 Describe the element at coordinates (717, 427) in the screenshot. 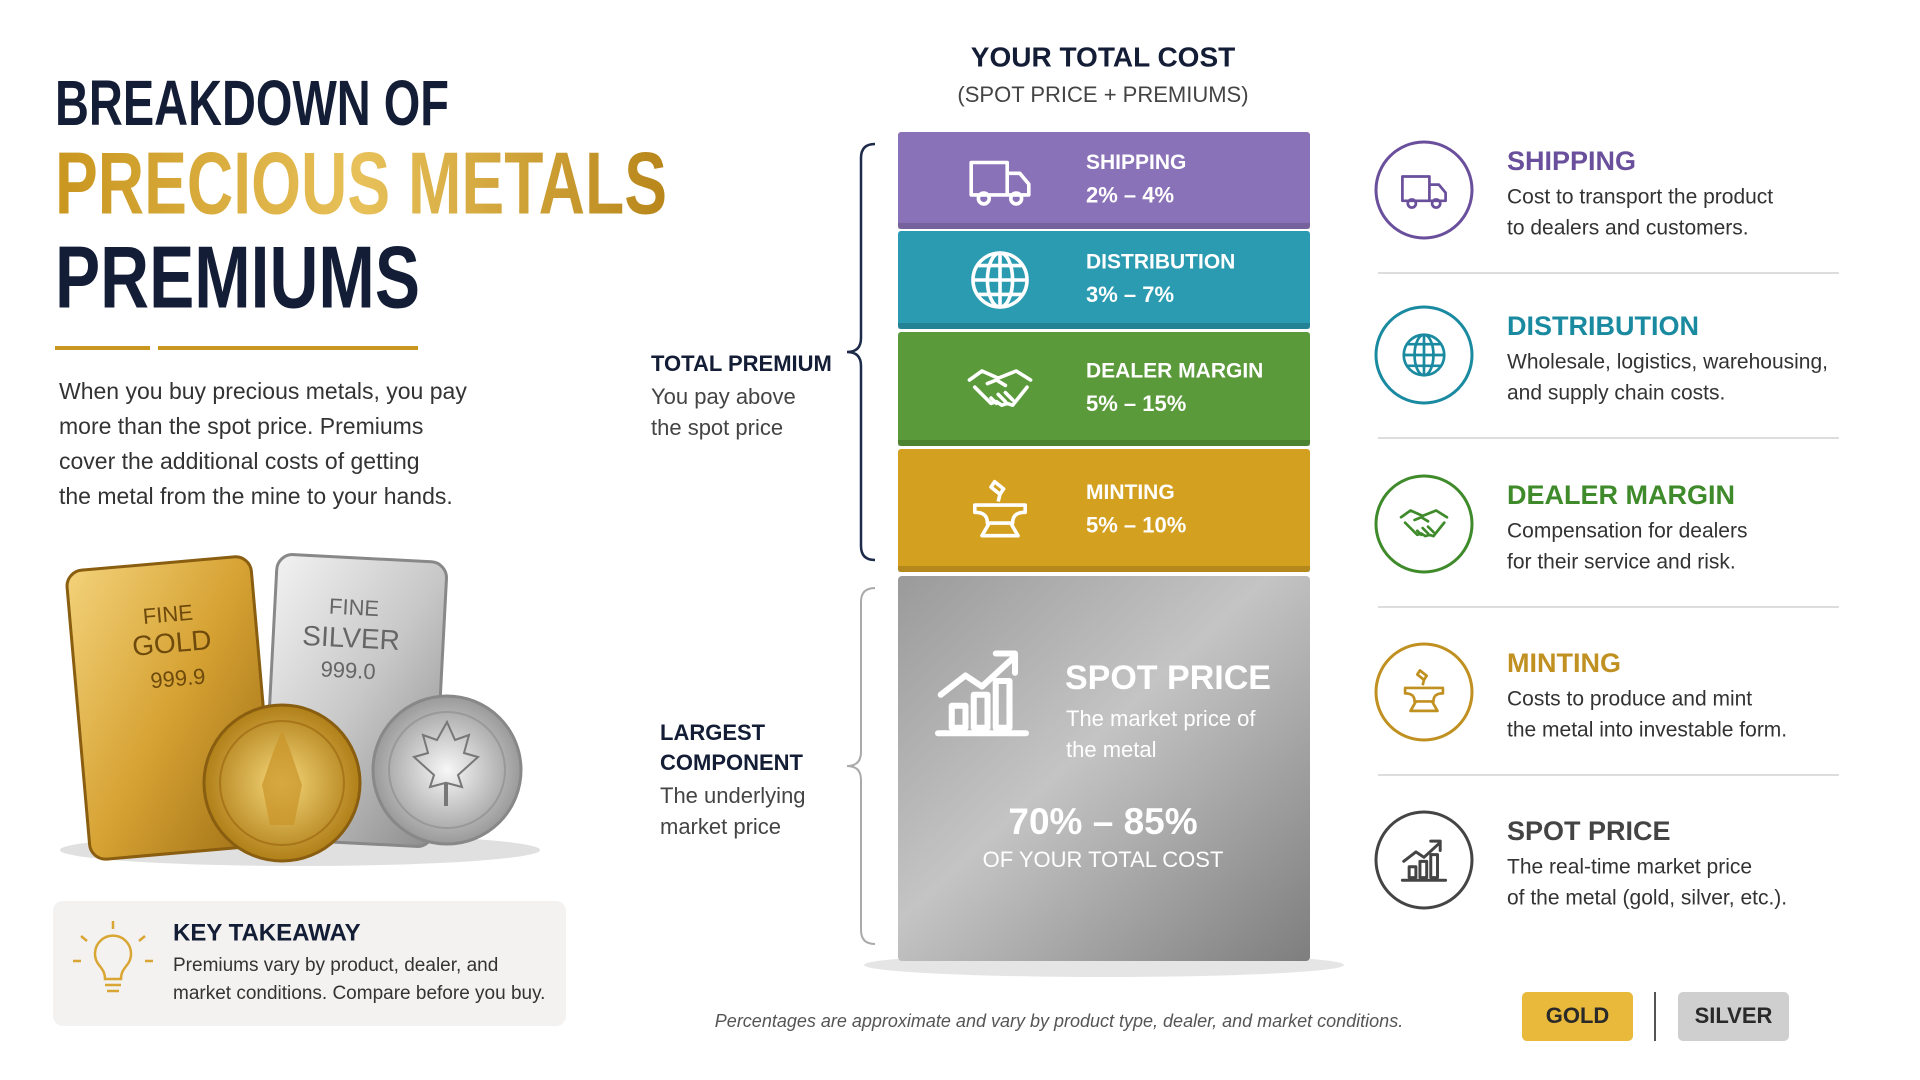

I see `bracket-text: the spot price` at that location.